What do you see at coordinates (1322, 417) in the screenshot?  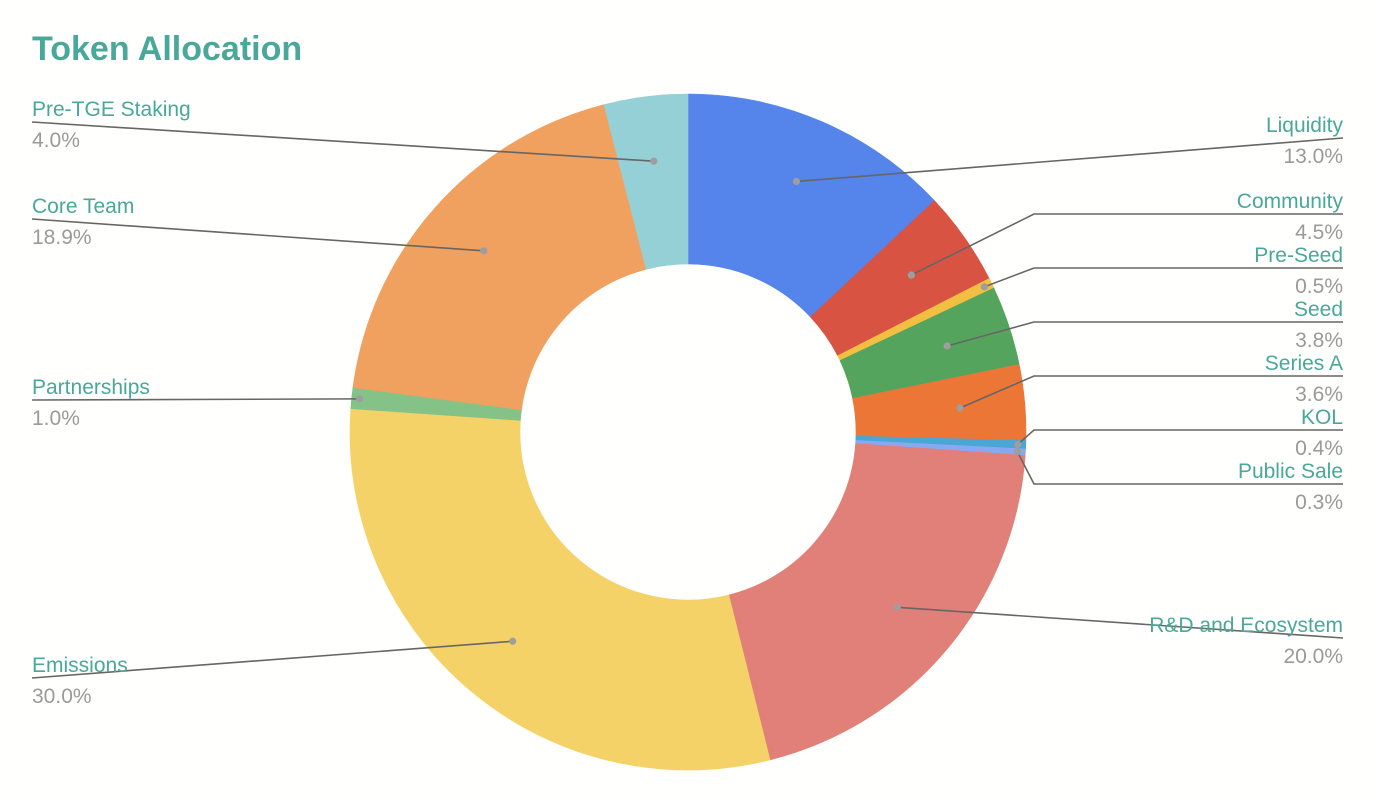 I see `label-name-kol: KOL` at bounding box center [1322, 417].